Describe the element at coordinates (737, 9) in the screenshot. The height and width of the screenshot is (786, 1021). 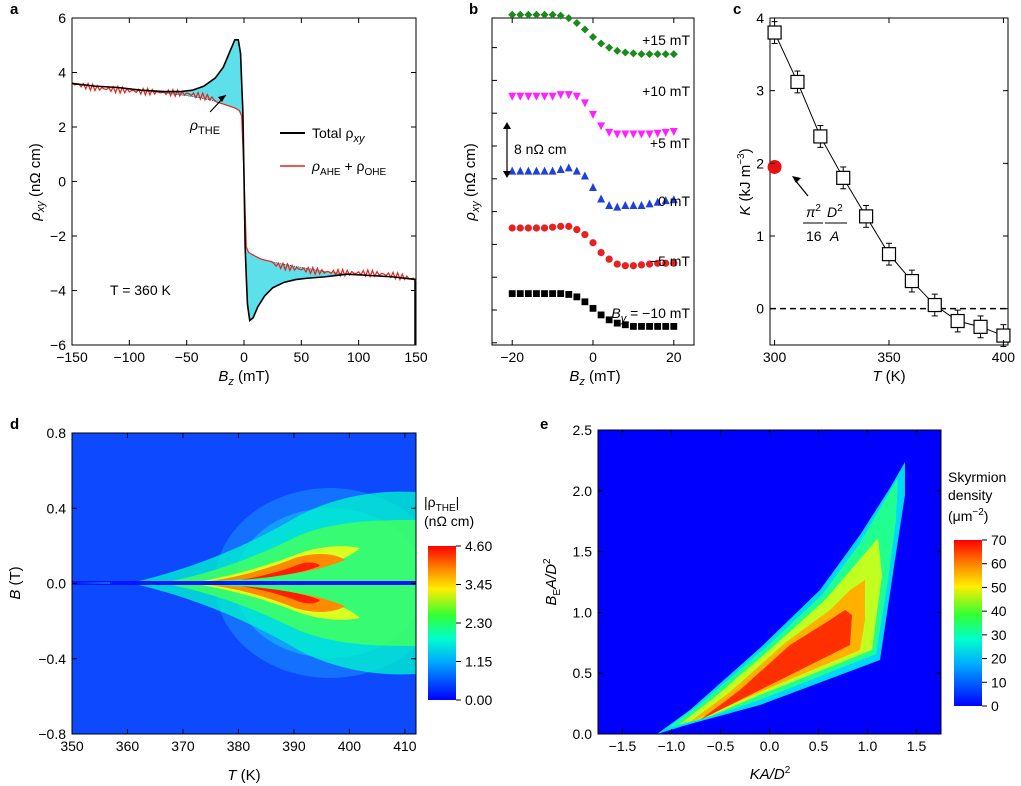
I see `panel-label-c: c` at that location.